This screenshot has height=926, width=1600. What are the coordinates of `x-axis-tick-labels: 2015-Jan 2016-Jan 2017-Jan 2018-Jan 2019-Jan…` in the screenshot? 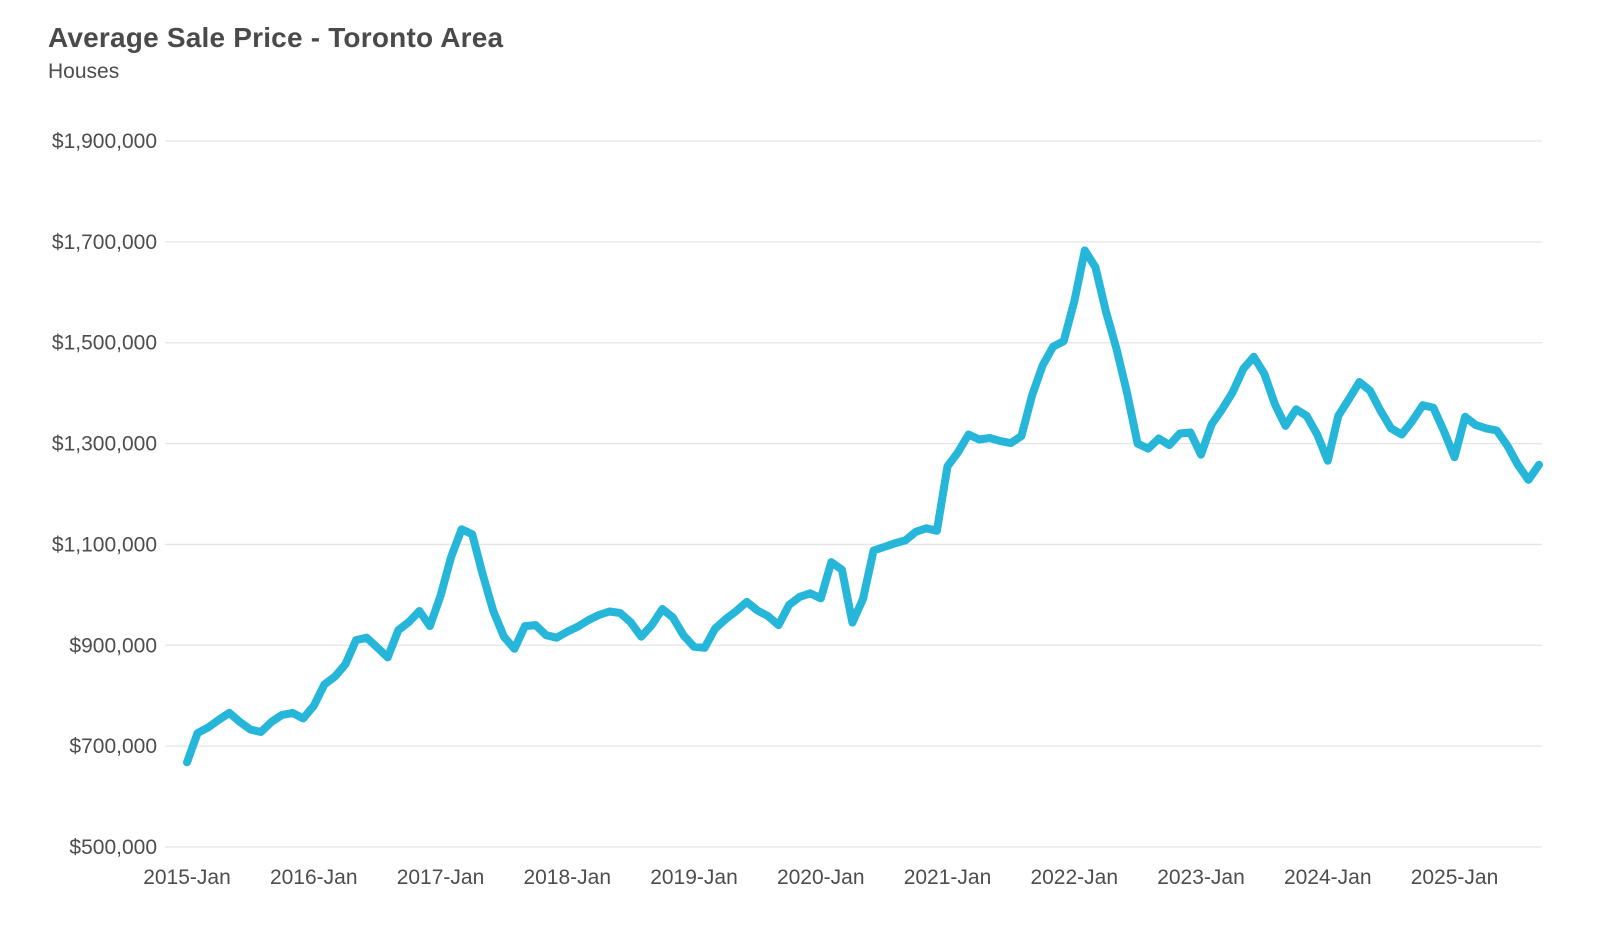 It's located at (820, 877).